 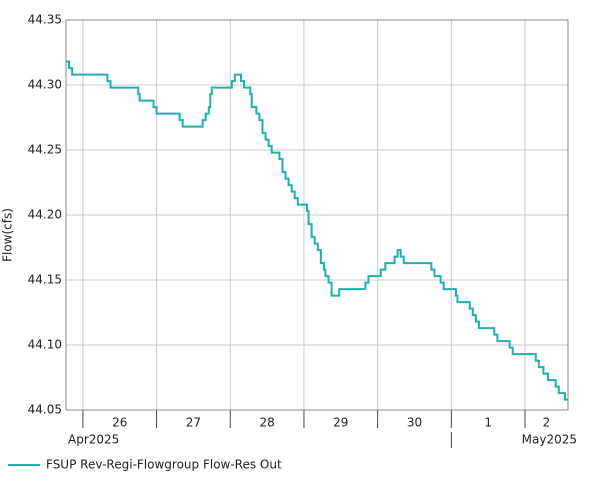 I want to click on x-tick-label: 1, so click(x=488, y=423).